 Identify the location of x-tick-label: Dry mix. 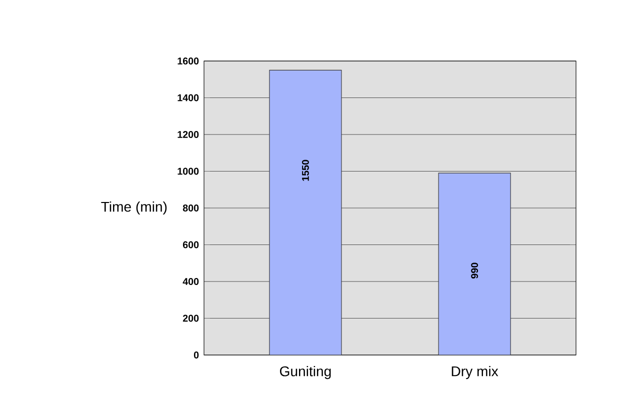
(475, 373).